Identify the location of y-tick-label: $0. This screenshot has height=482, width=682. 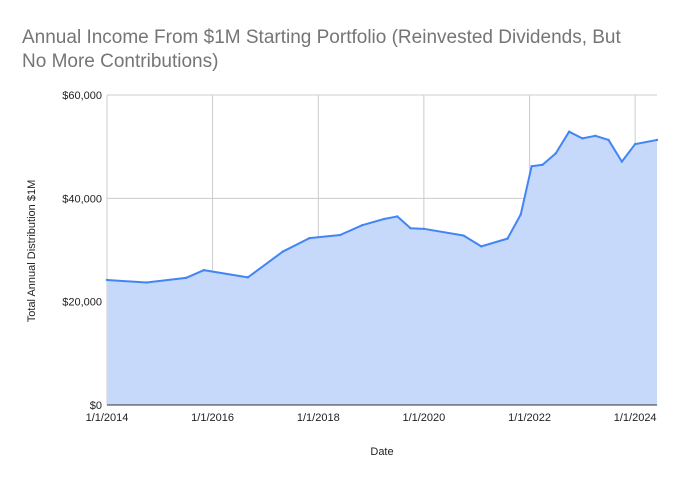
(96, 406).